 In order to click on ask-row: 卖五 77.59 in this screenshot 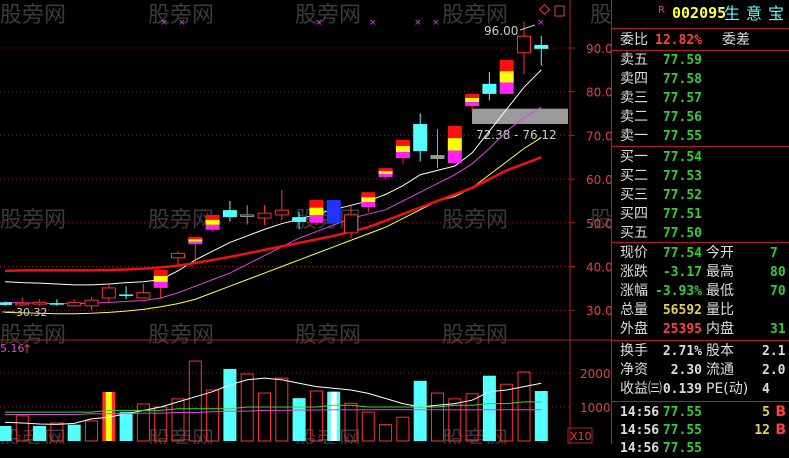, I will do `click(700, 60)`.